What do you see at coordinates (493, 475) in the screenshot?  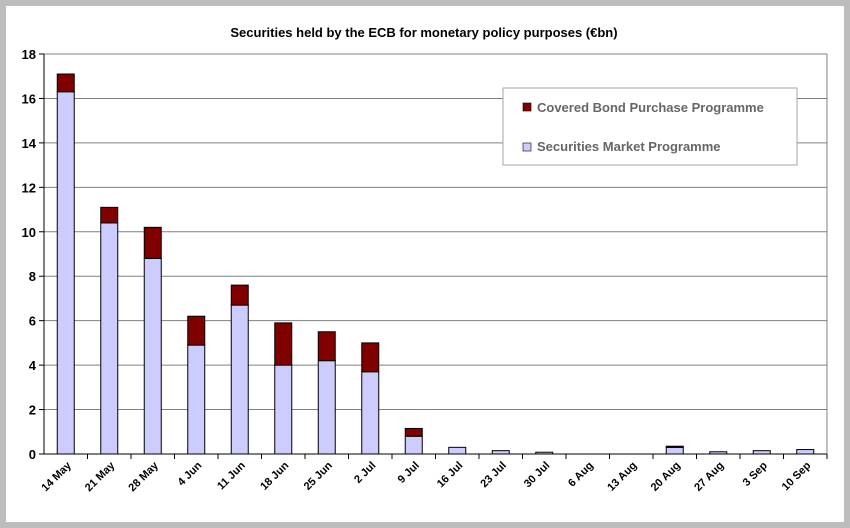 I see `x-tick-label: 23 Jul` at bounding box center [493, 475].